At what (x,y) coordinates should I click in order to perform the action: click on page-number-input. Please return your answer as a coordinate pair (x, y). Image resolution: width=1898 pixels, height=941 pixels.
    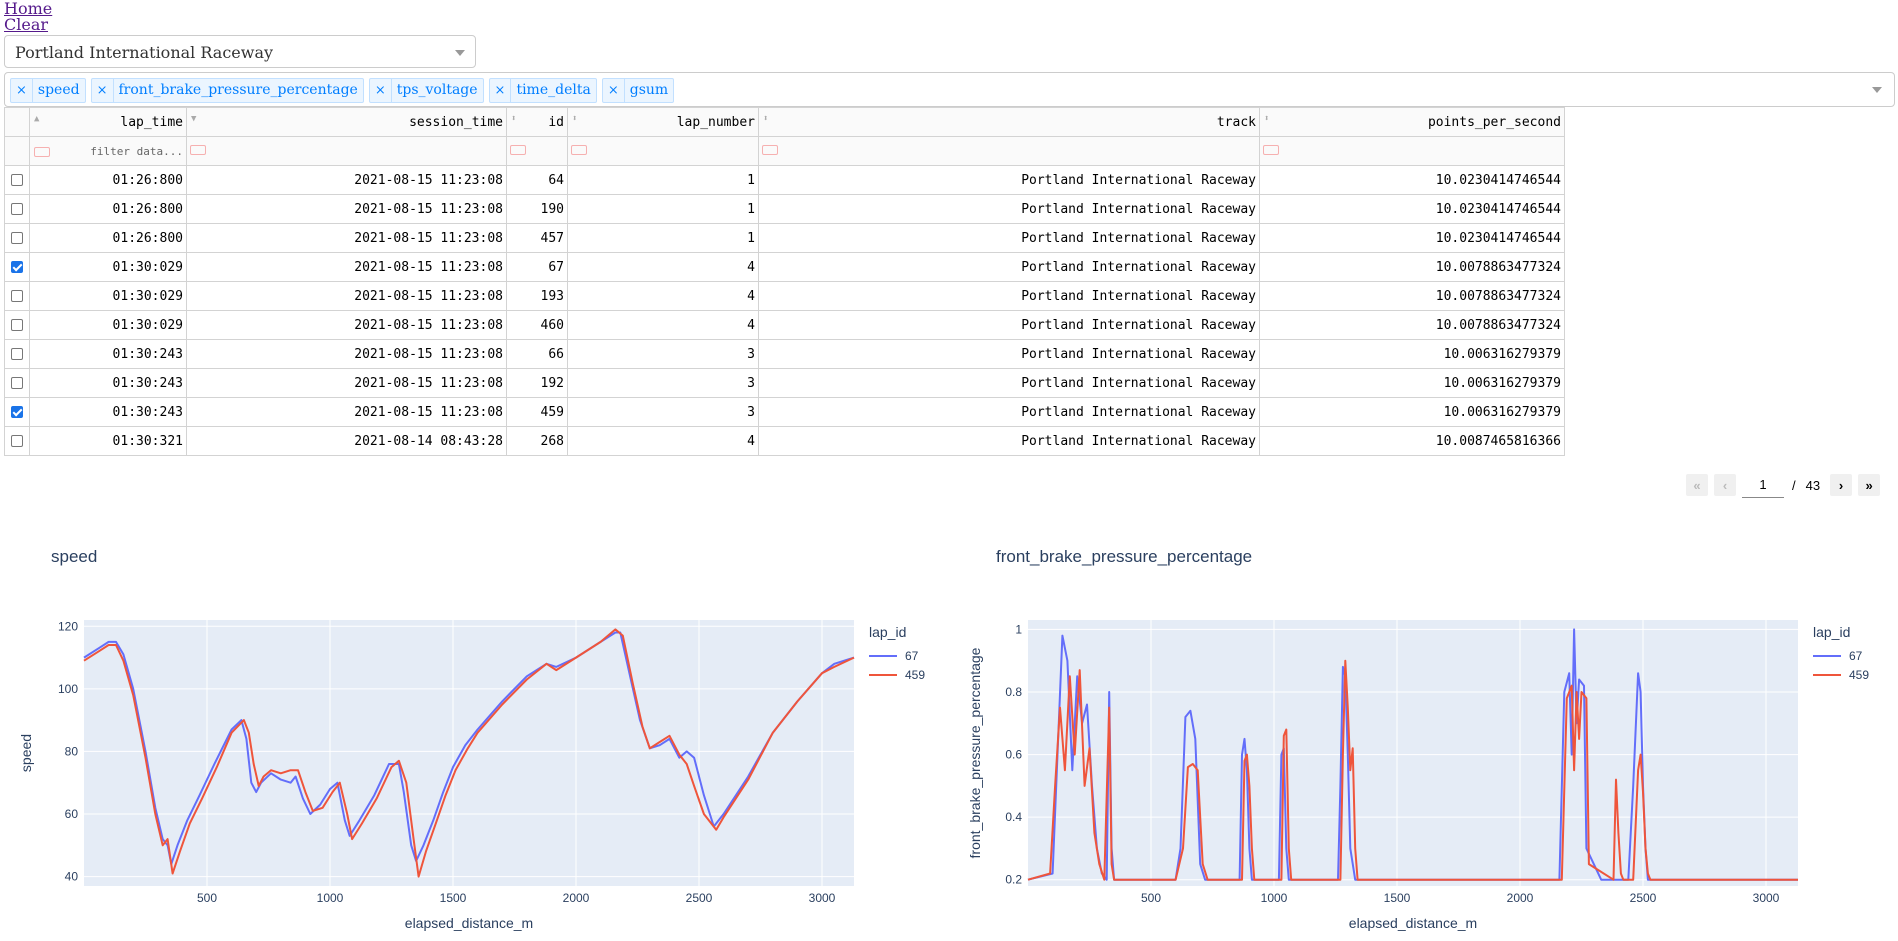
    Looking at the image, I should click on (1763, 485).